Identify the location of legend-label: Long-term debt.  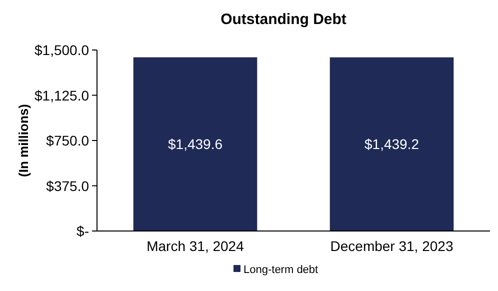
(281, 270).